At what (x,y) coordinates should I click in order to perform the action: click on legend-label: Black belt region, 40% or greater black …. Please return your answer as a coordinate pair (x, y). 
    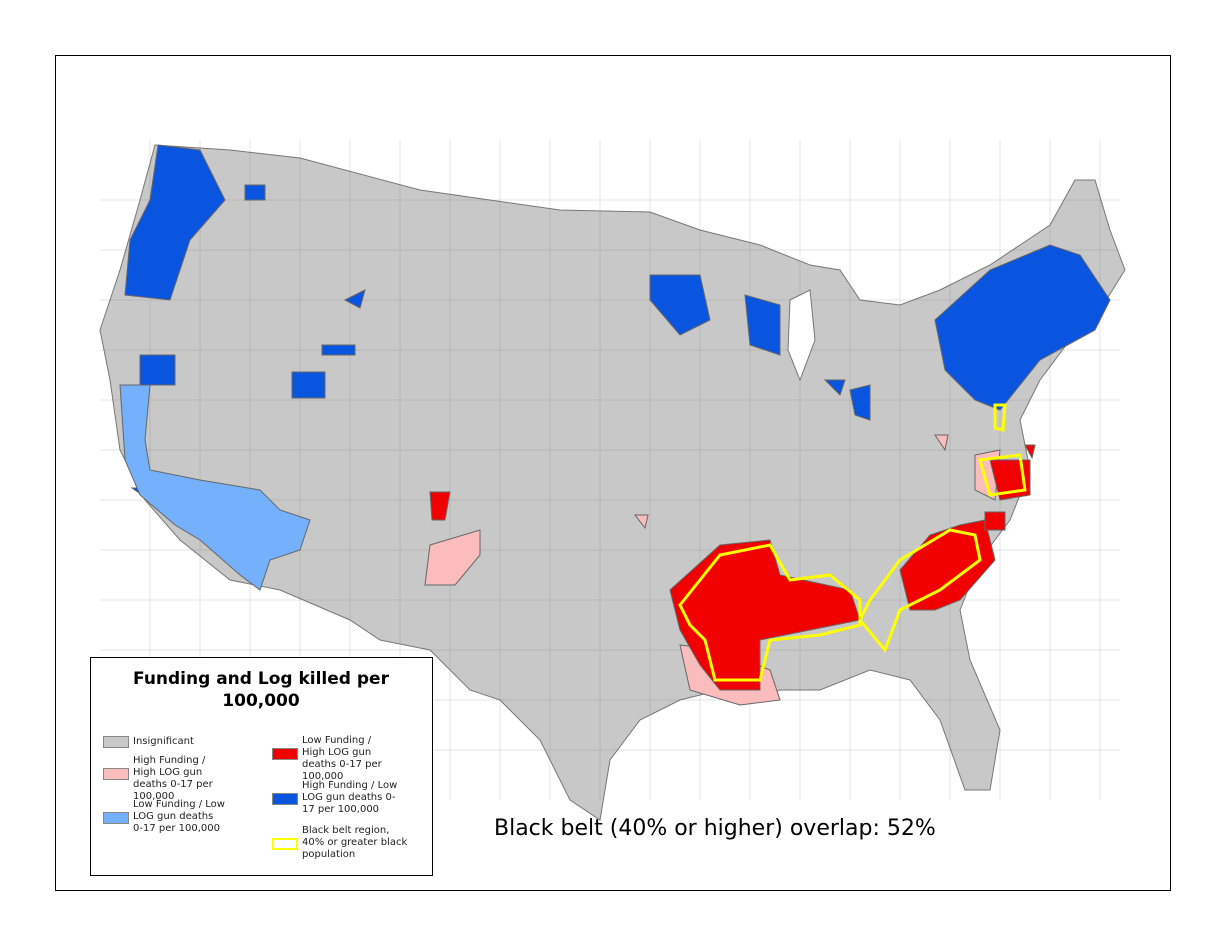
    Looking at the image, I should click on (355, 842).